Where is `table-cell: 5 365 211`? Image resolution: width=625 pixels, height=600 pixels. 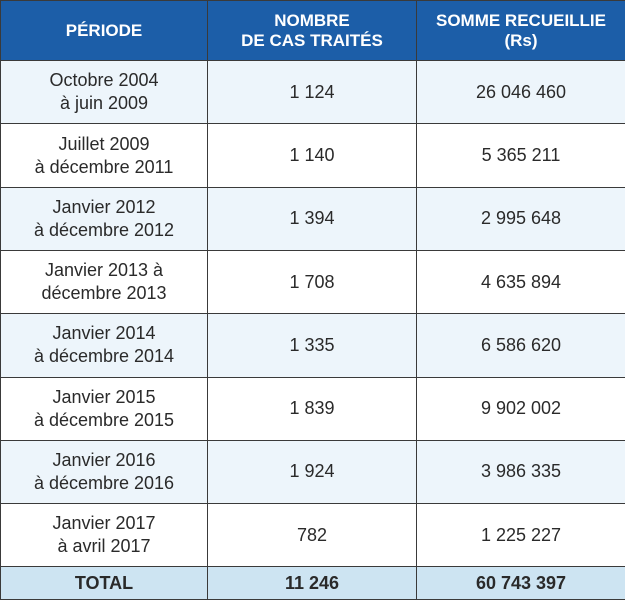
table-cell: 5 365 211 is located at coordinates (520, 155).